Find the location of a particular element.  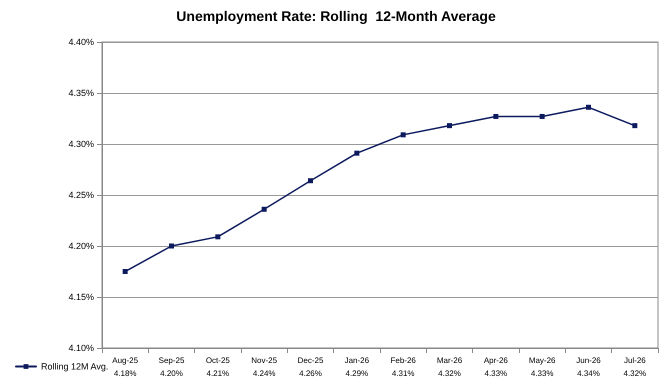

x-tick-label: Apr-26 is located at coordinates (496, 360).